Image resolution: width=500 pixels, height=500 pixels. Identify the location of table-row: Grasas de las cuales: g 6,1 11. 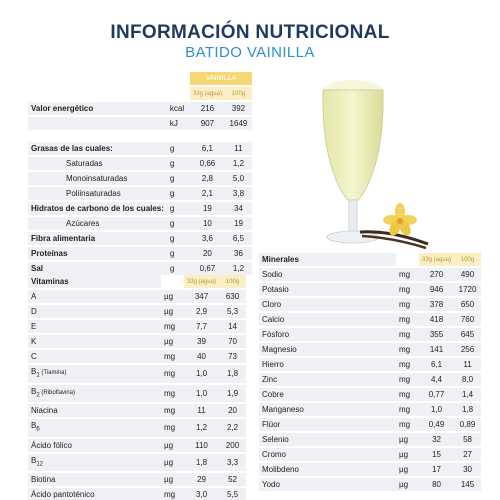
(140, 148).